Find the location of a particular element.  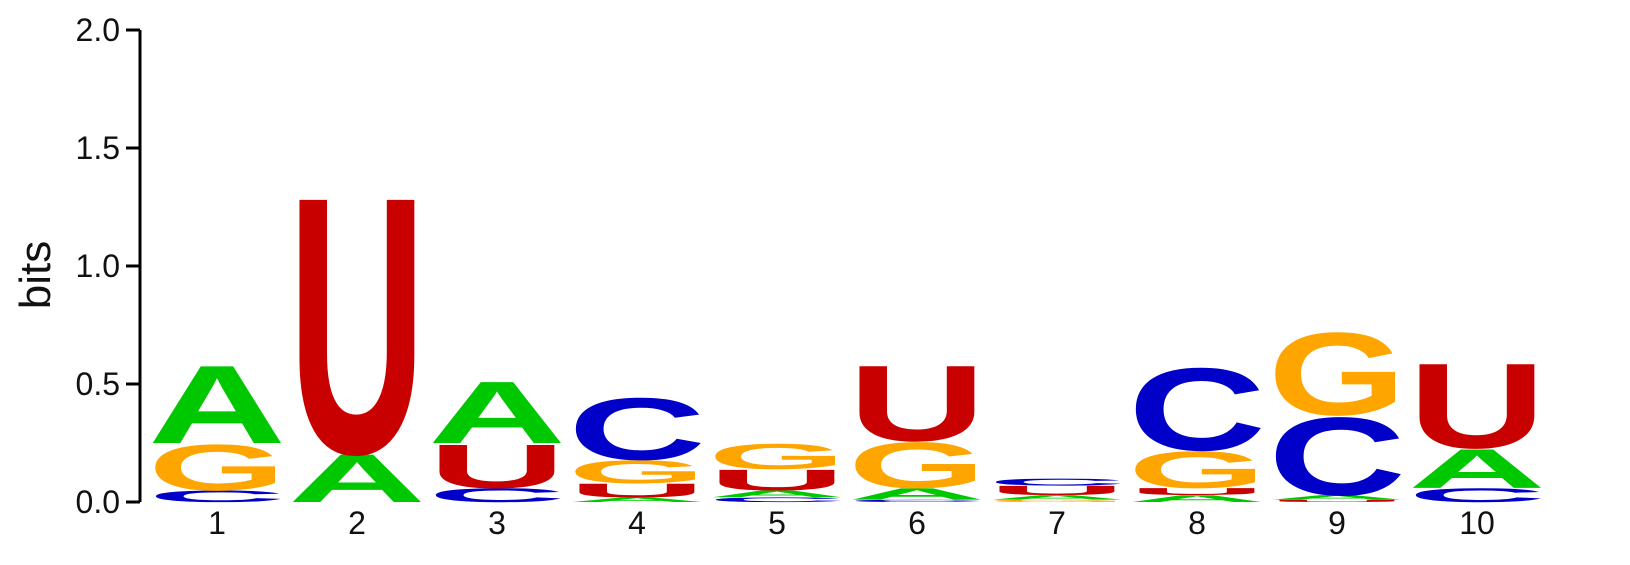

x-tick-label: 1 is located at coordinates (217, 523).